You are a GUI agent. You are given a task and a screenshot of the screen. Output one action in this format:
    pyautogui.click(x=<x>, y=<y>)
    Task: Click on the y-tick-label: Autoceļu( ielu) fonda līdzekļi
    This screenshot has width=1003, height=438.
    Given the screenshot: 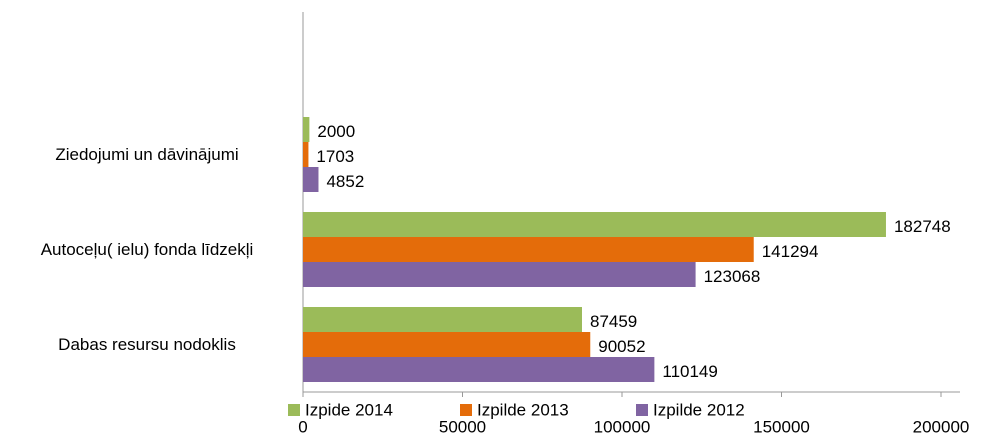 What is the action you would take?
    pyautogui.click(x=147, y=249)
    